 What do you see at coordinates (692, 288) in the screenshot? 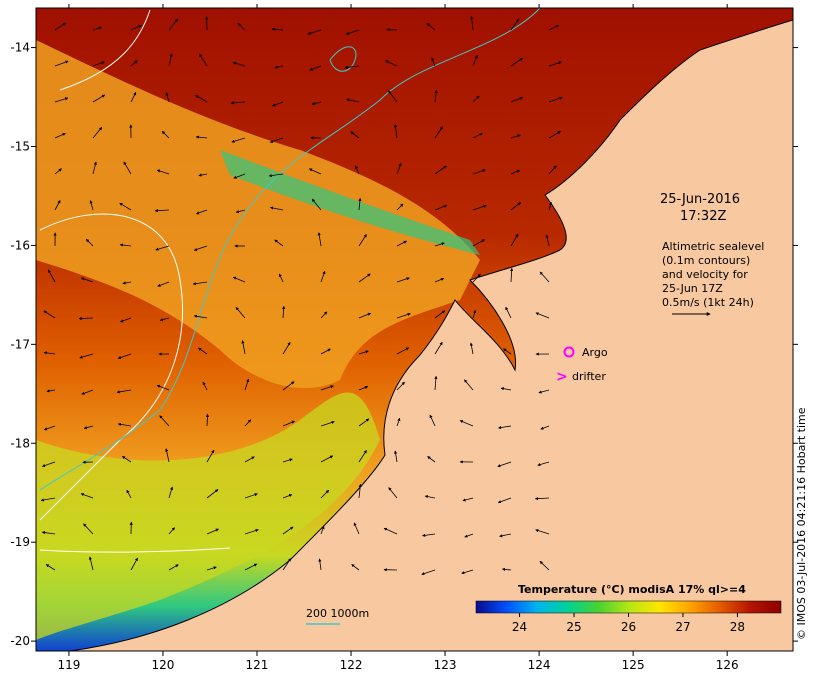
I see `altimetry-line: 25-Jun 17Z` at bounding box center [692, 288].